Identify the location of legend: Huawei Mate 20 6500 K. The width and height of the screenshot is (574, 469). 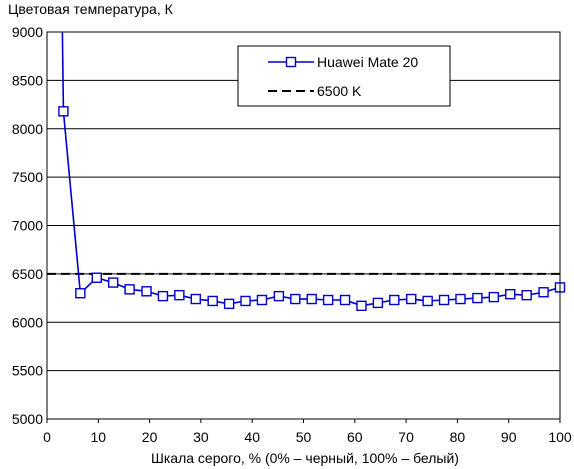
(344, 76).